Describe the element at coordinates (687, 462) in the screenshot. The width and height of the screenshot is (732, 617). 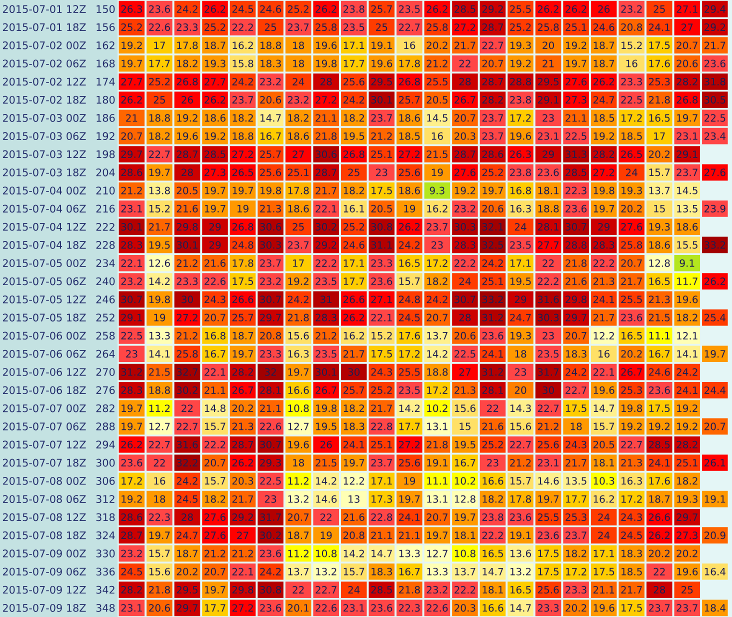
I see `data-label: 25.1` at that location.